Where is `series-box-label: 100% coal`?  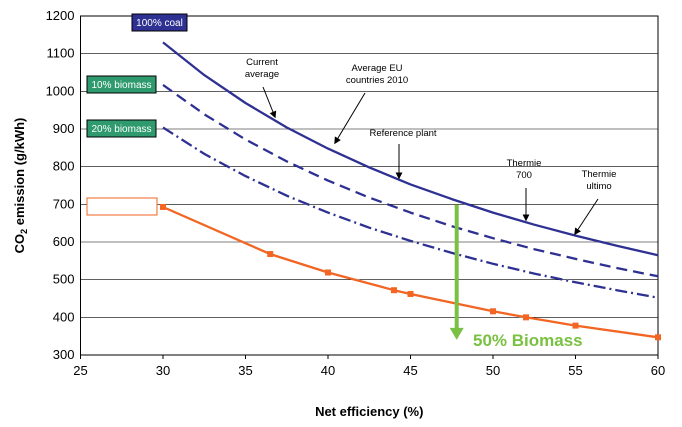 series-box-label: 100% coal is located at coordinates (159, 23).